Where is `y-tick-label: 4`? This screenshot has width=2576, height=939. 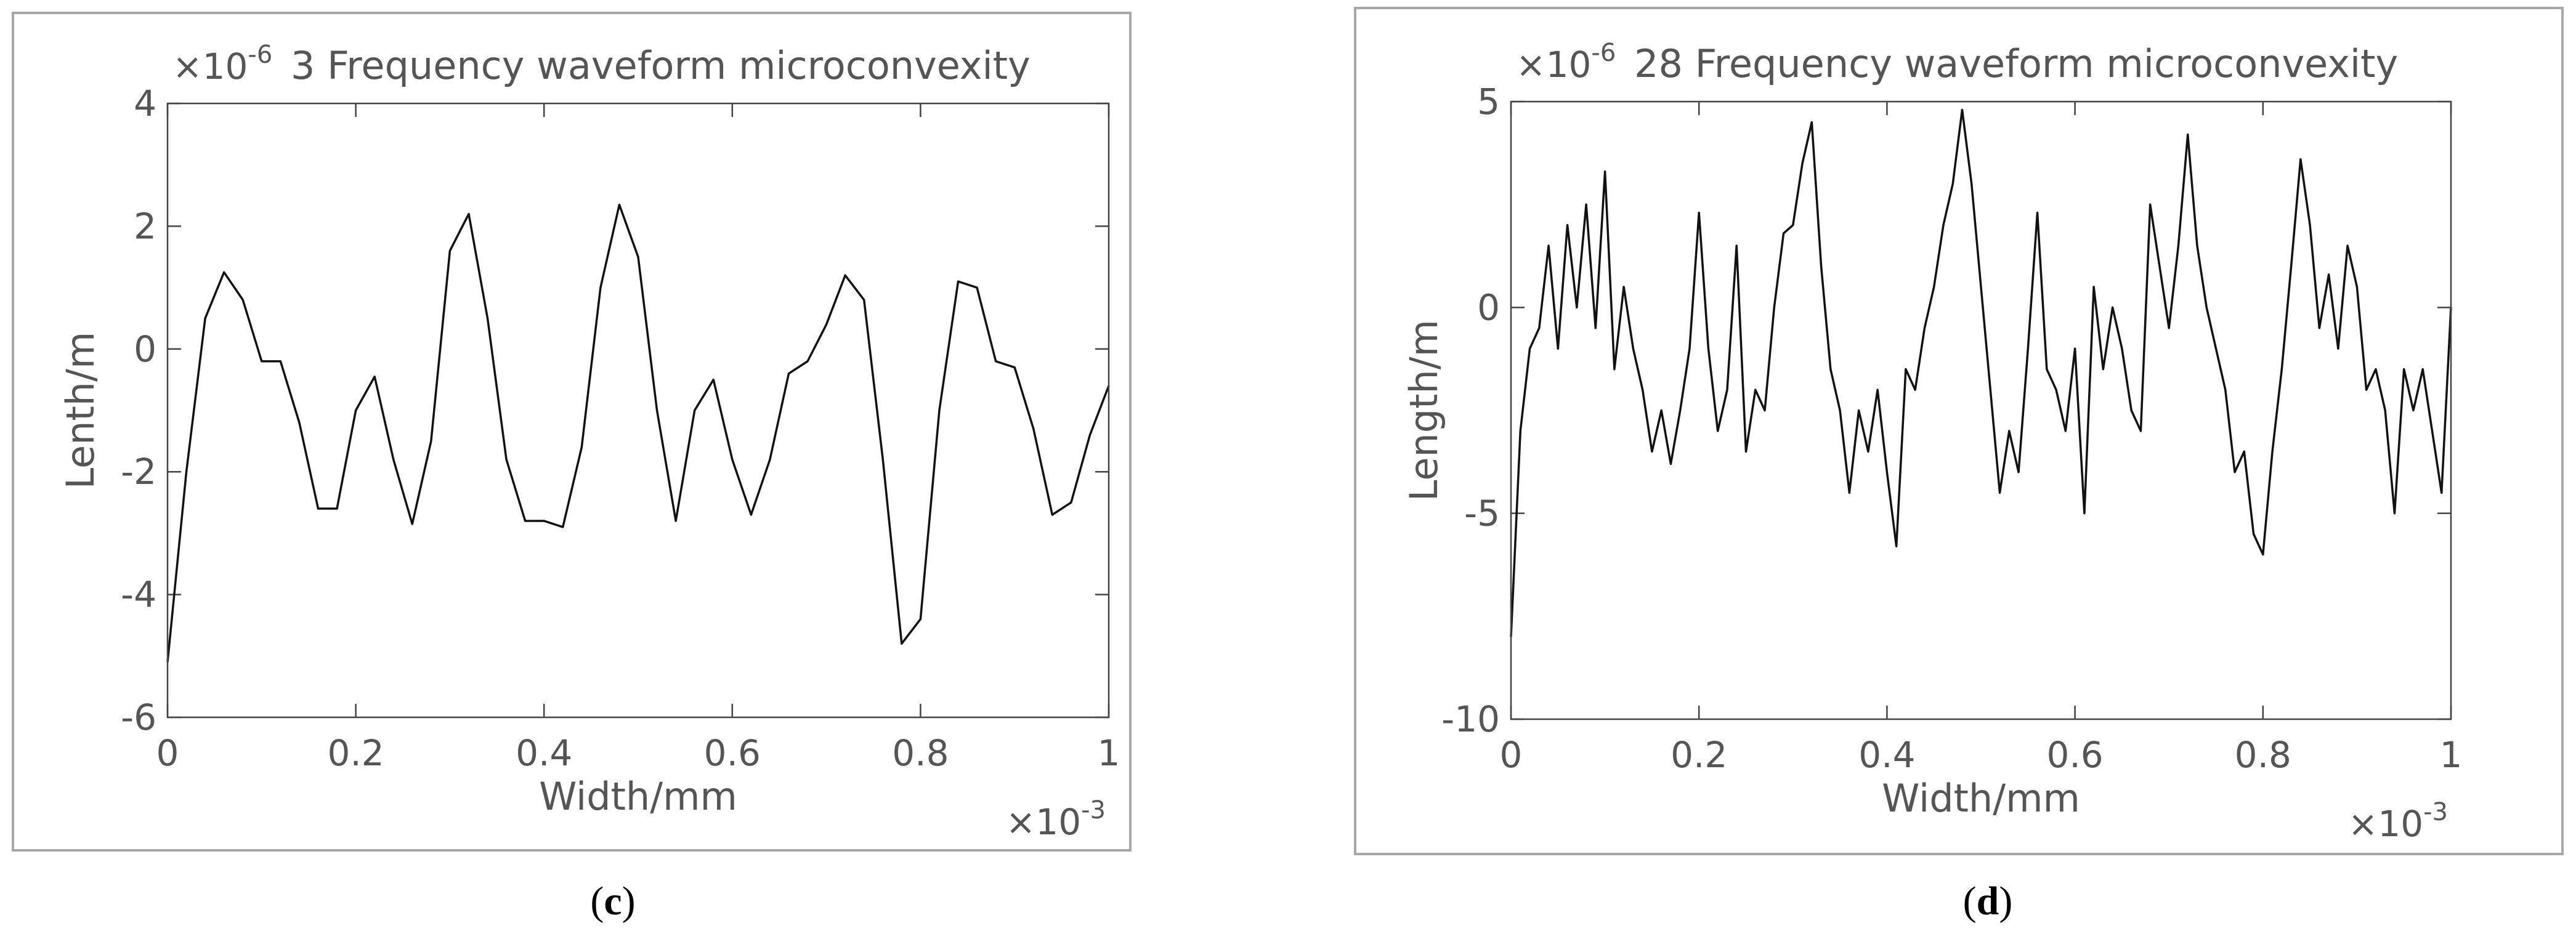
y-tick-label: 4 is located at coordinates (145, 104).